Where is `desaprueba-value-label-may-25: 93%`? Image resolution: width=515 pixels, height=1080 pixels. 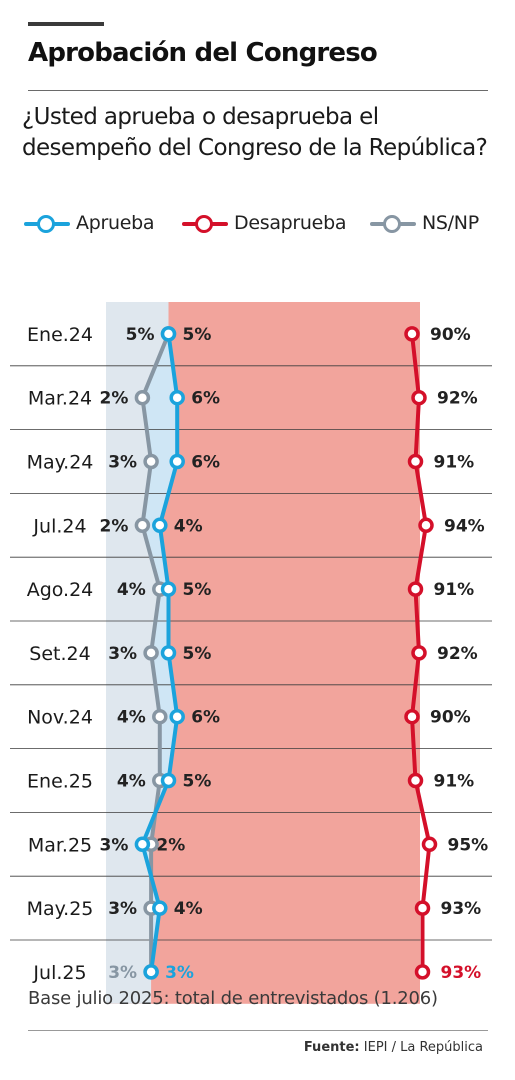
desaprueba-value-label-may-25: 93% is located at coordinates (461, 909).